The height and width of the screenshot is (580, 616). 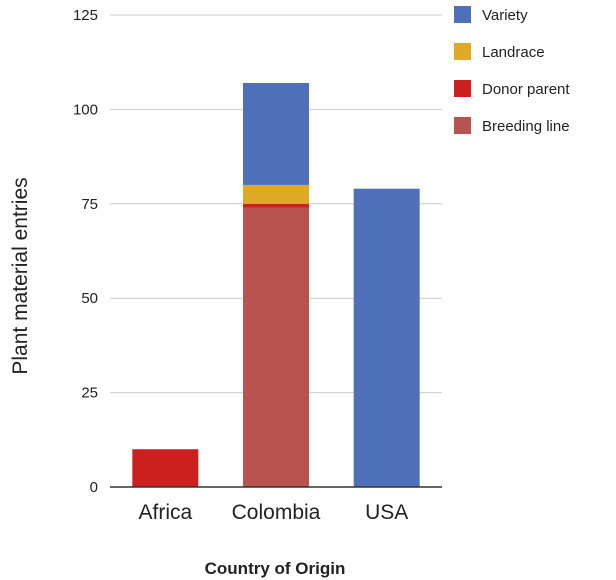 I want to click on legend-item-breeding-line: Breeding line, so click(x=512, y=126).